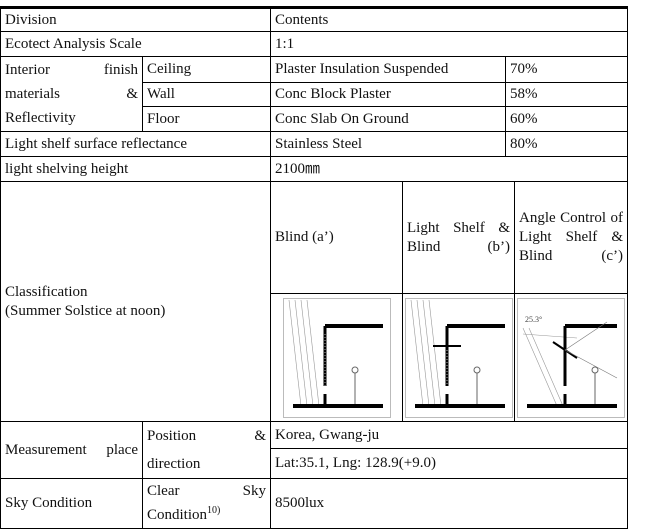 This screenshot has height=531, width=658. I want to click on cell: Conc Slab On Ground, so click(388, 119).